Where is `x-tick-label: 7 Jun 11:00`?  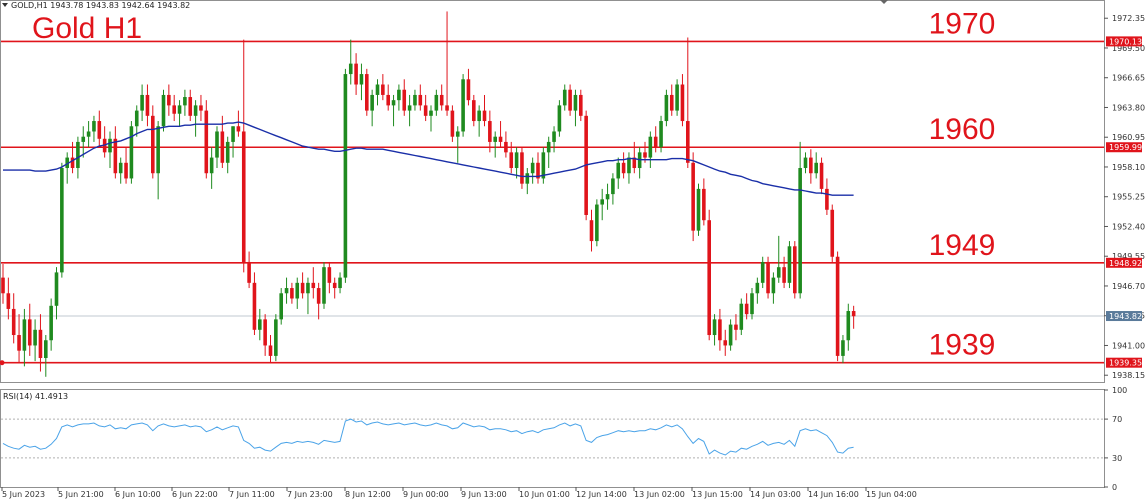
x-tick-label: 7 Jun 11:00 is located at coordinates (252, 494).